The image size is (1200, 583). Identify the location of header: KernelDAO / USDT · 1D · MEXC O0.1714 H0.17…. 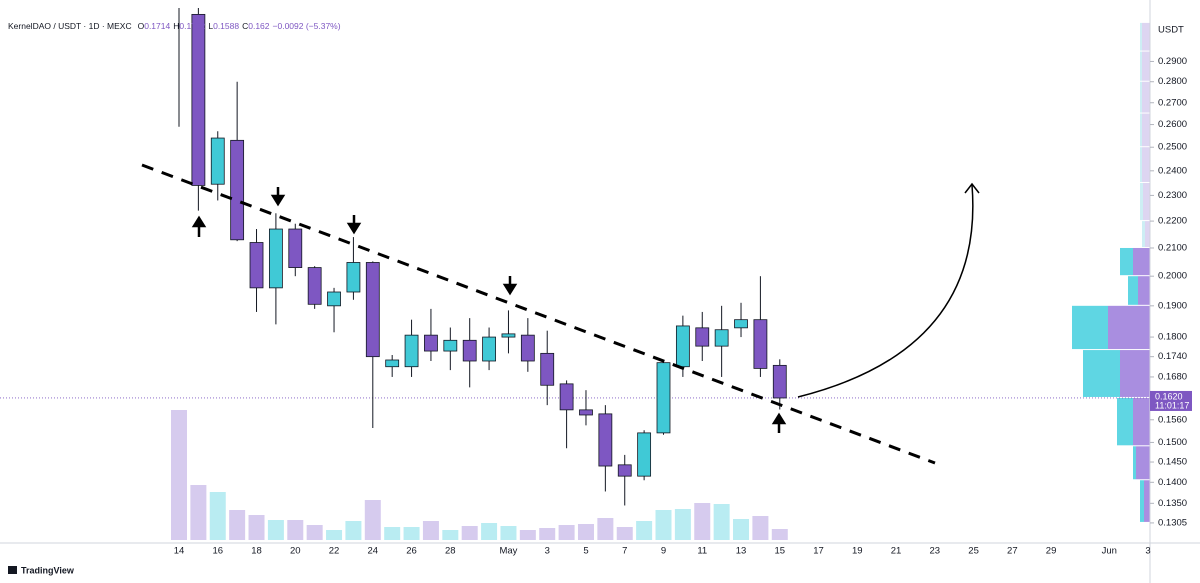
(174, 26).